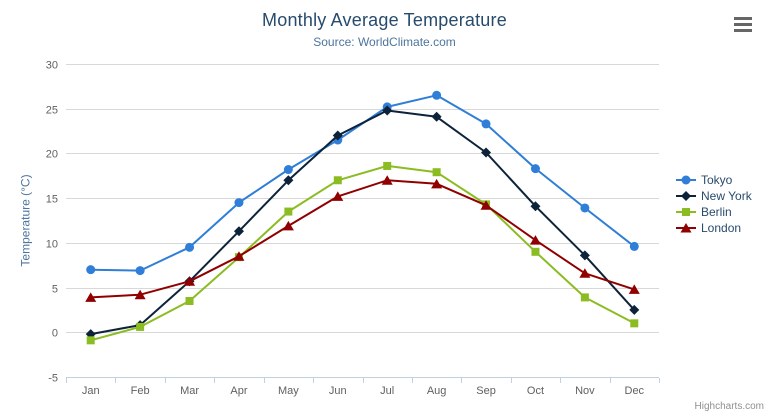 This screenshot has height=416, width=769. I want to click on chart-subtitle: Source: WorldClimate.com, so click(384, 42).